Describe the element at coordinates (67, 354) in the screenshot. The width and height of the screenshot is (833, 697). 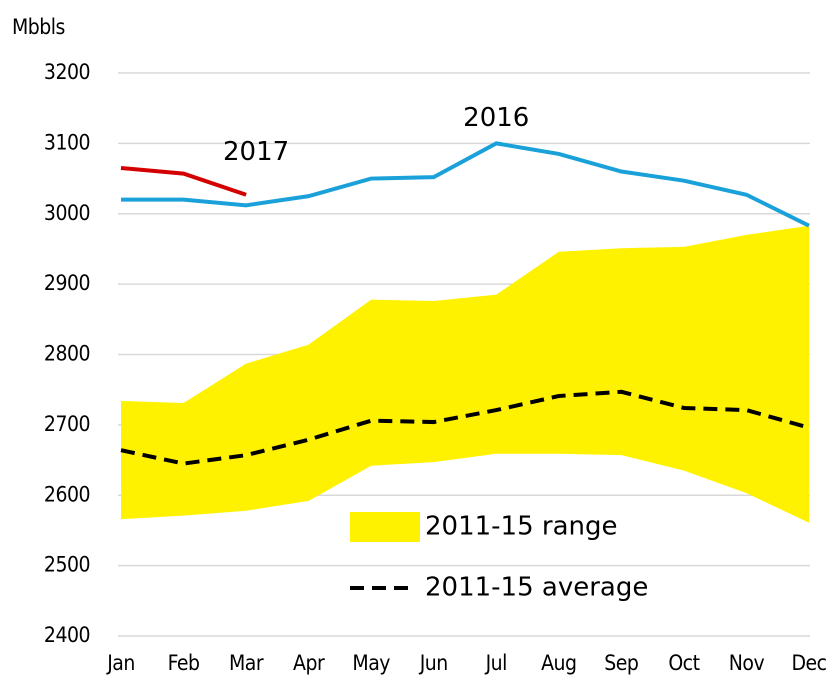
I see `y-tick-label: 2800` at that location.